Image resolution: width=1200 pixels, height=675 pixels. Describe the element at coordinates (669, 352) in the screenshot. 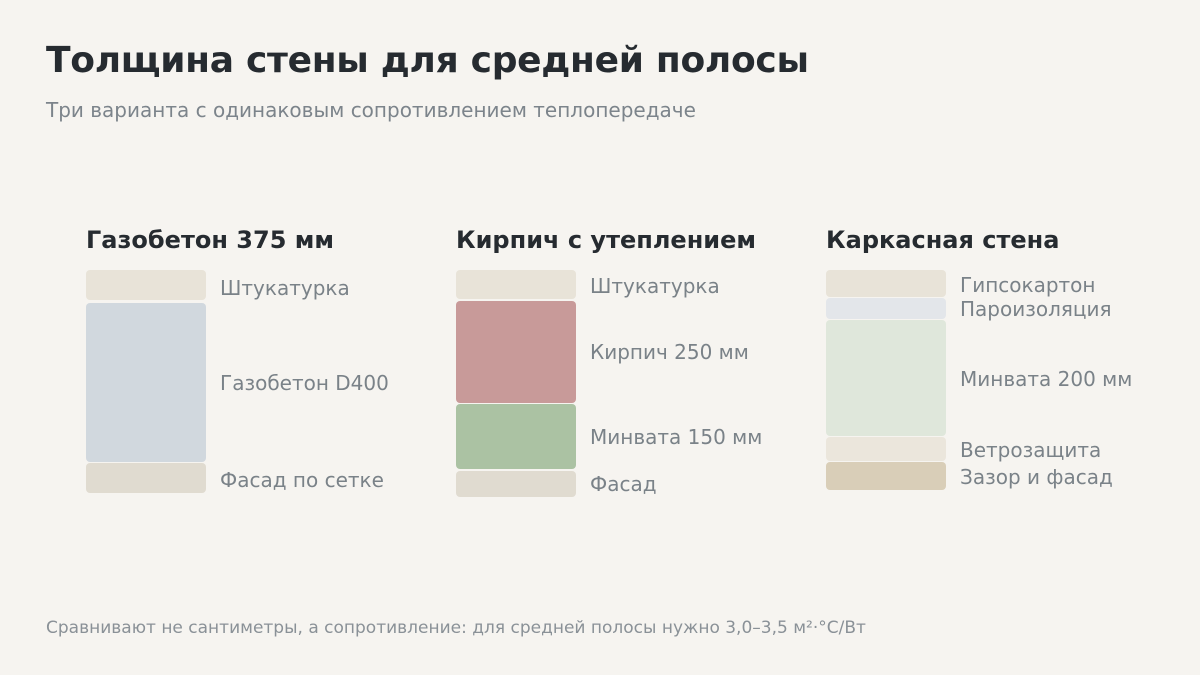

I see `layer-label-brick: Кирпич 250 мм` at that location.